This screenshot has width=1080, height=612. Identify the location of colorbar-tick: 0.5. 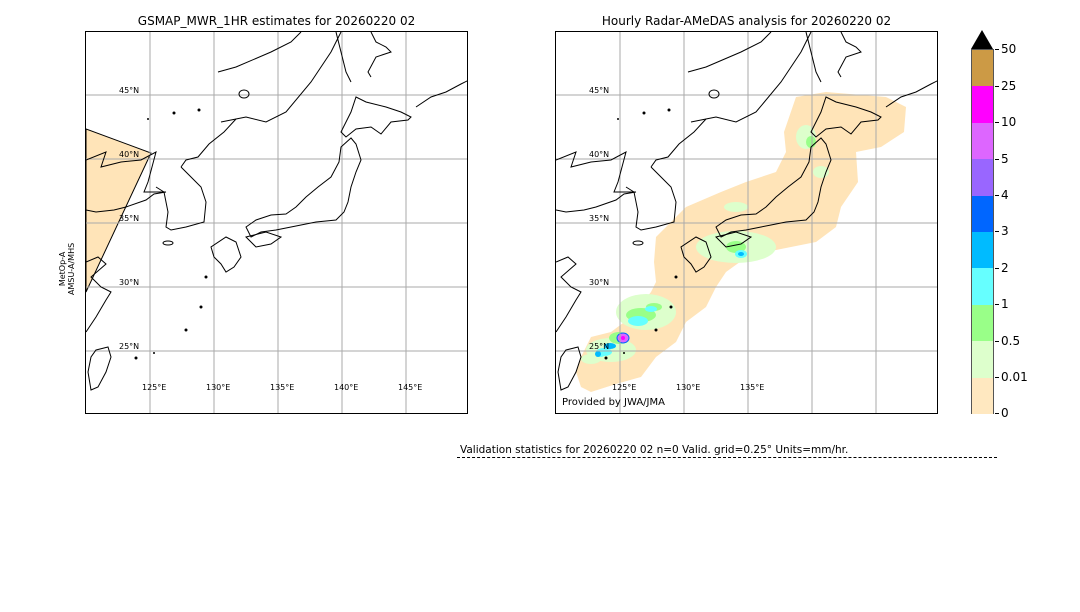
(1007, 341).